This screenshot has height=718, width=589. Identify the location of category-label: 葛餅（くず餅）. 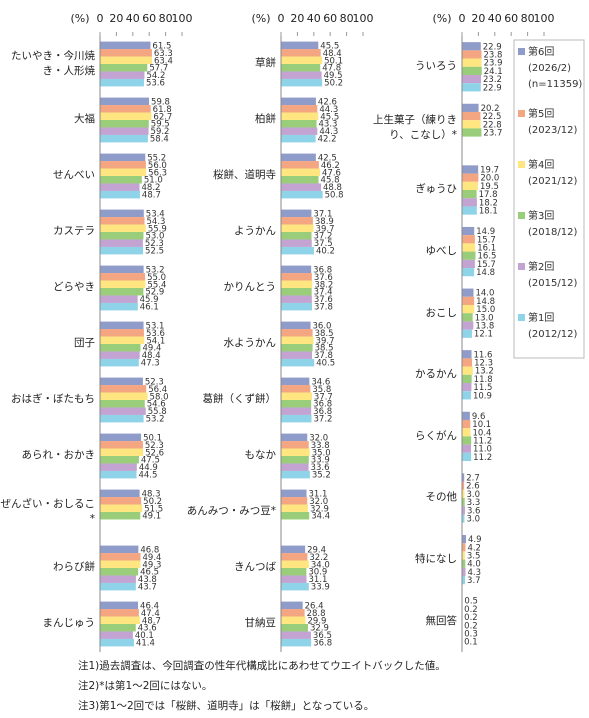
(239, 399).